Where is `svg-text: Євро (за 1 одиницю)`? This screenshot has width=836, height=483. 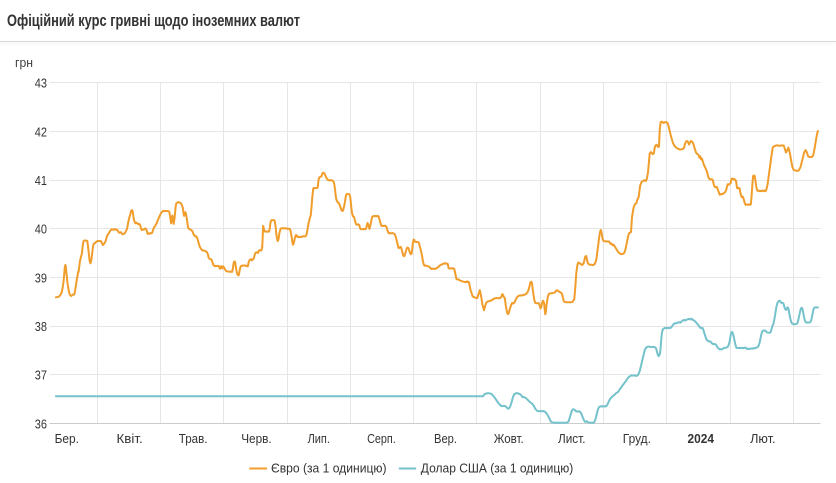 svg-text: Євро (за 1 одиницю) is located at coordinates (329, 468).